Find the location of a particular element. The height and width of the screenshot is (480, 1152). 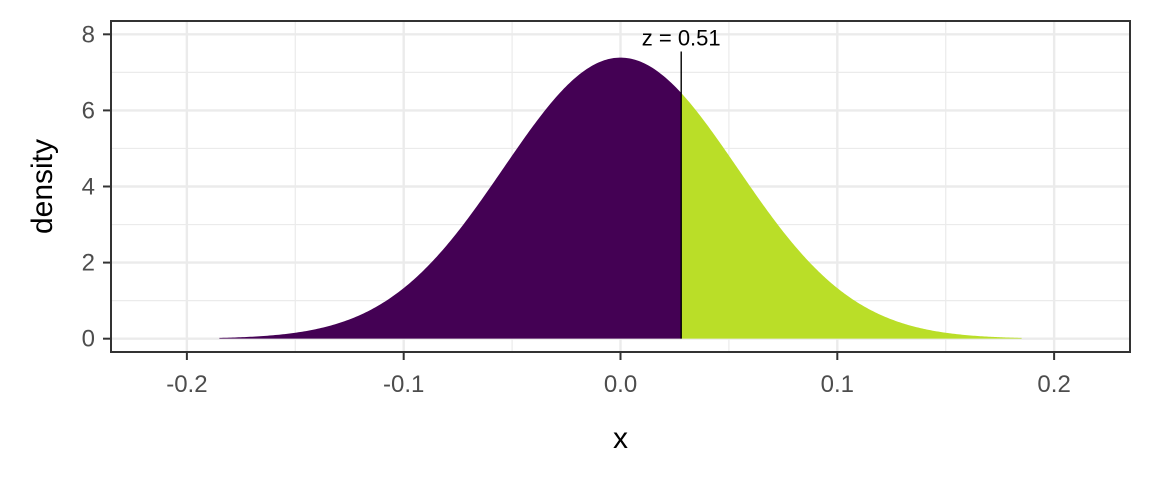

y-tick-label: 4 is located at coordinates (88, 187).